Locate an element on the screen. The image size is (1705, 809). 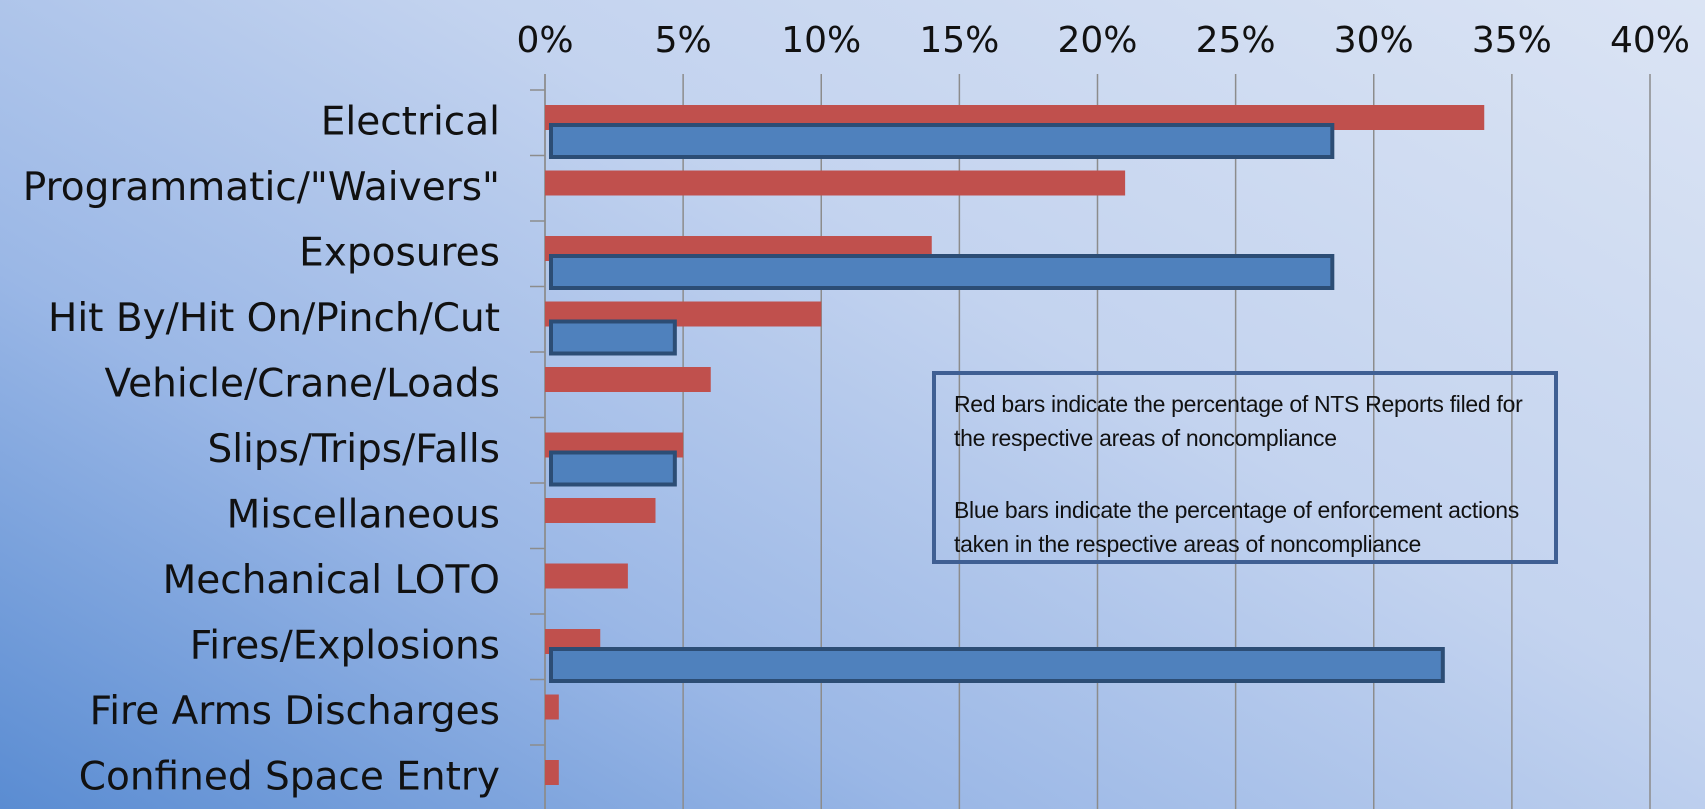
x-tick-label: 25% is located at coordinates (1236, 40).